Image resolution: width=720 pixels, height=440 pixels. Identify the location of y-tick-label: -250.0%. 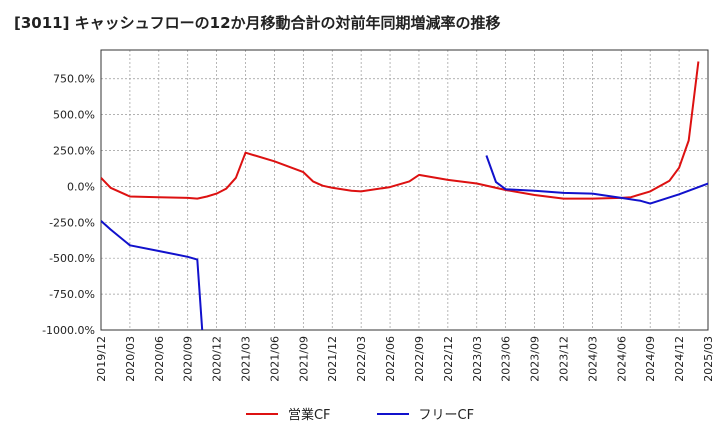
(72, 222).